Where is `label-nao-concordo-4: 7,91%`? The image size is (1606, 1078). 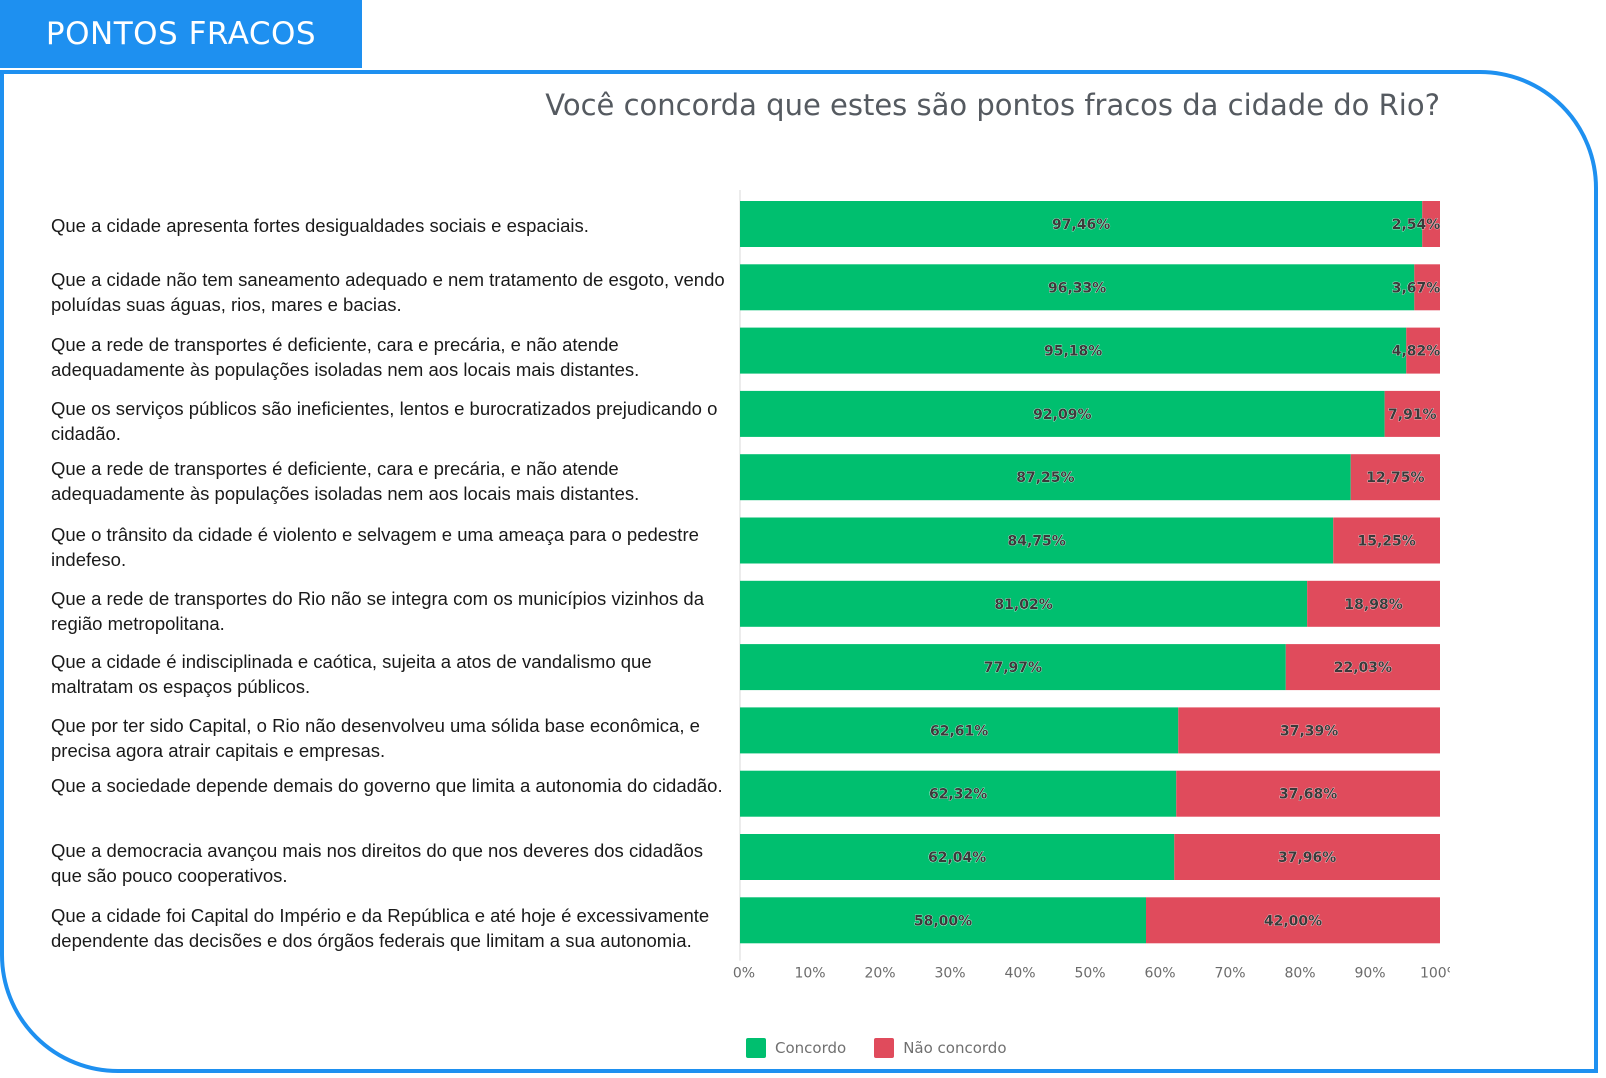
label-nao-concordo-4: 7,91% is located at coordinates (1412, 415).